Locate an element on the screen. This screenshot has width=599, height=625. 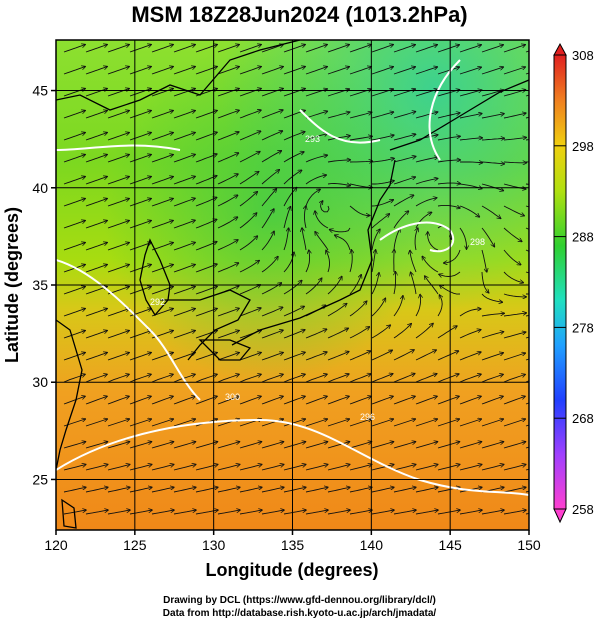
contour-label: 300 is located at coordinates (232, 397).